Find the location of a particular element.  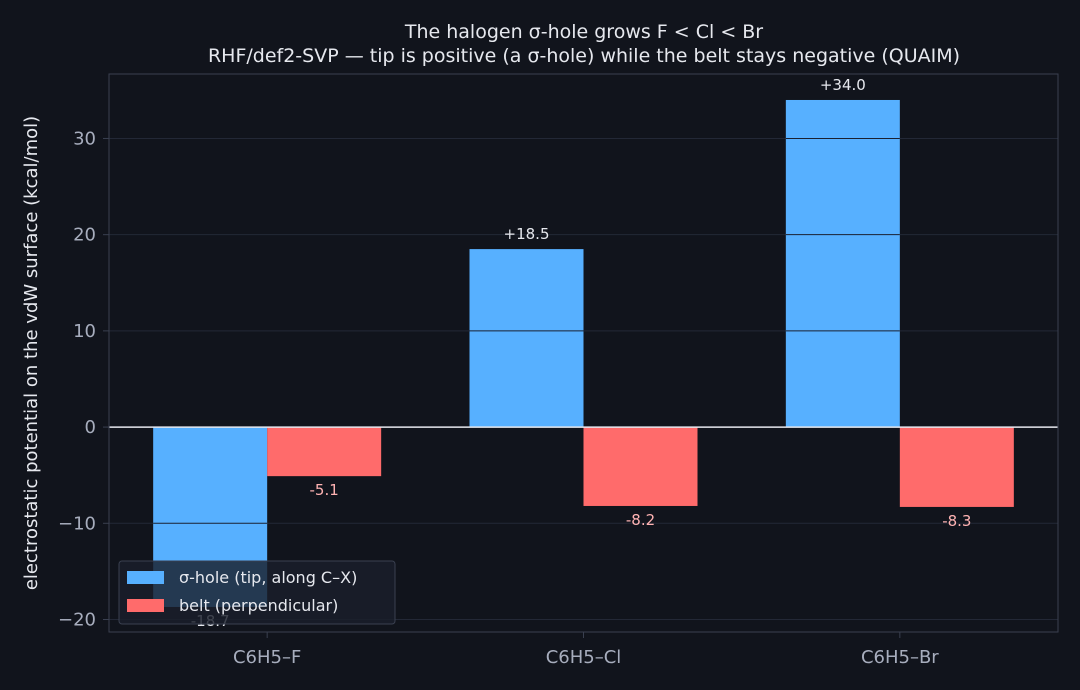

y-tick-label: −10 is located at coordinates (77, 523).